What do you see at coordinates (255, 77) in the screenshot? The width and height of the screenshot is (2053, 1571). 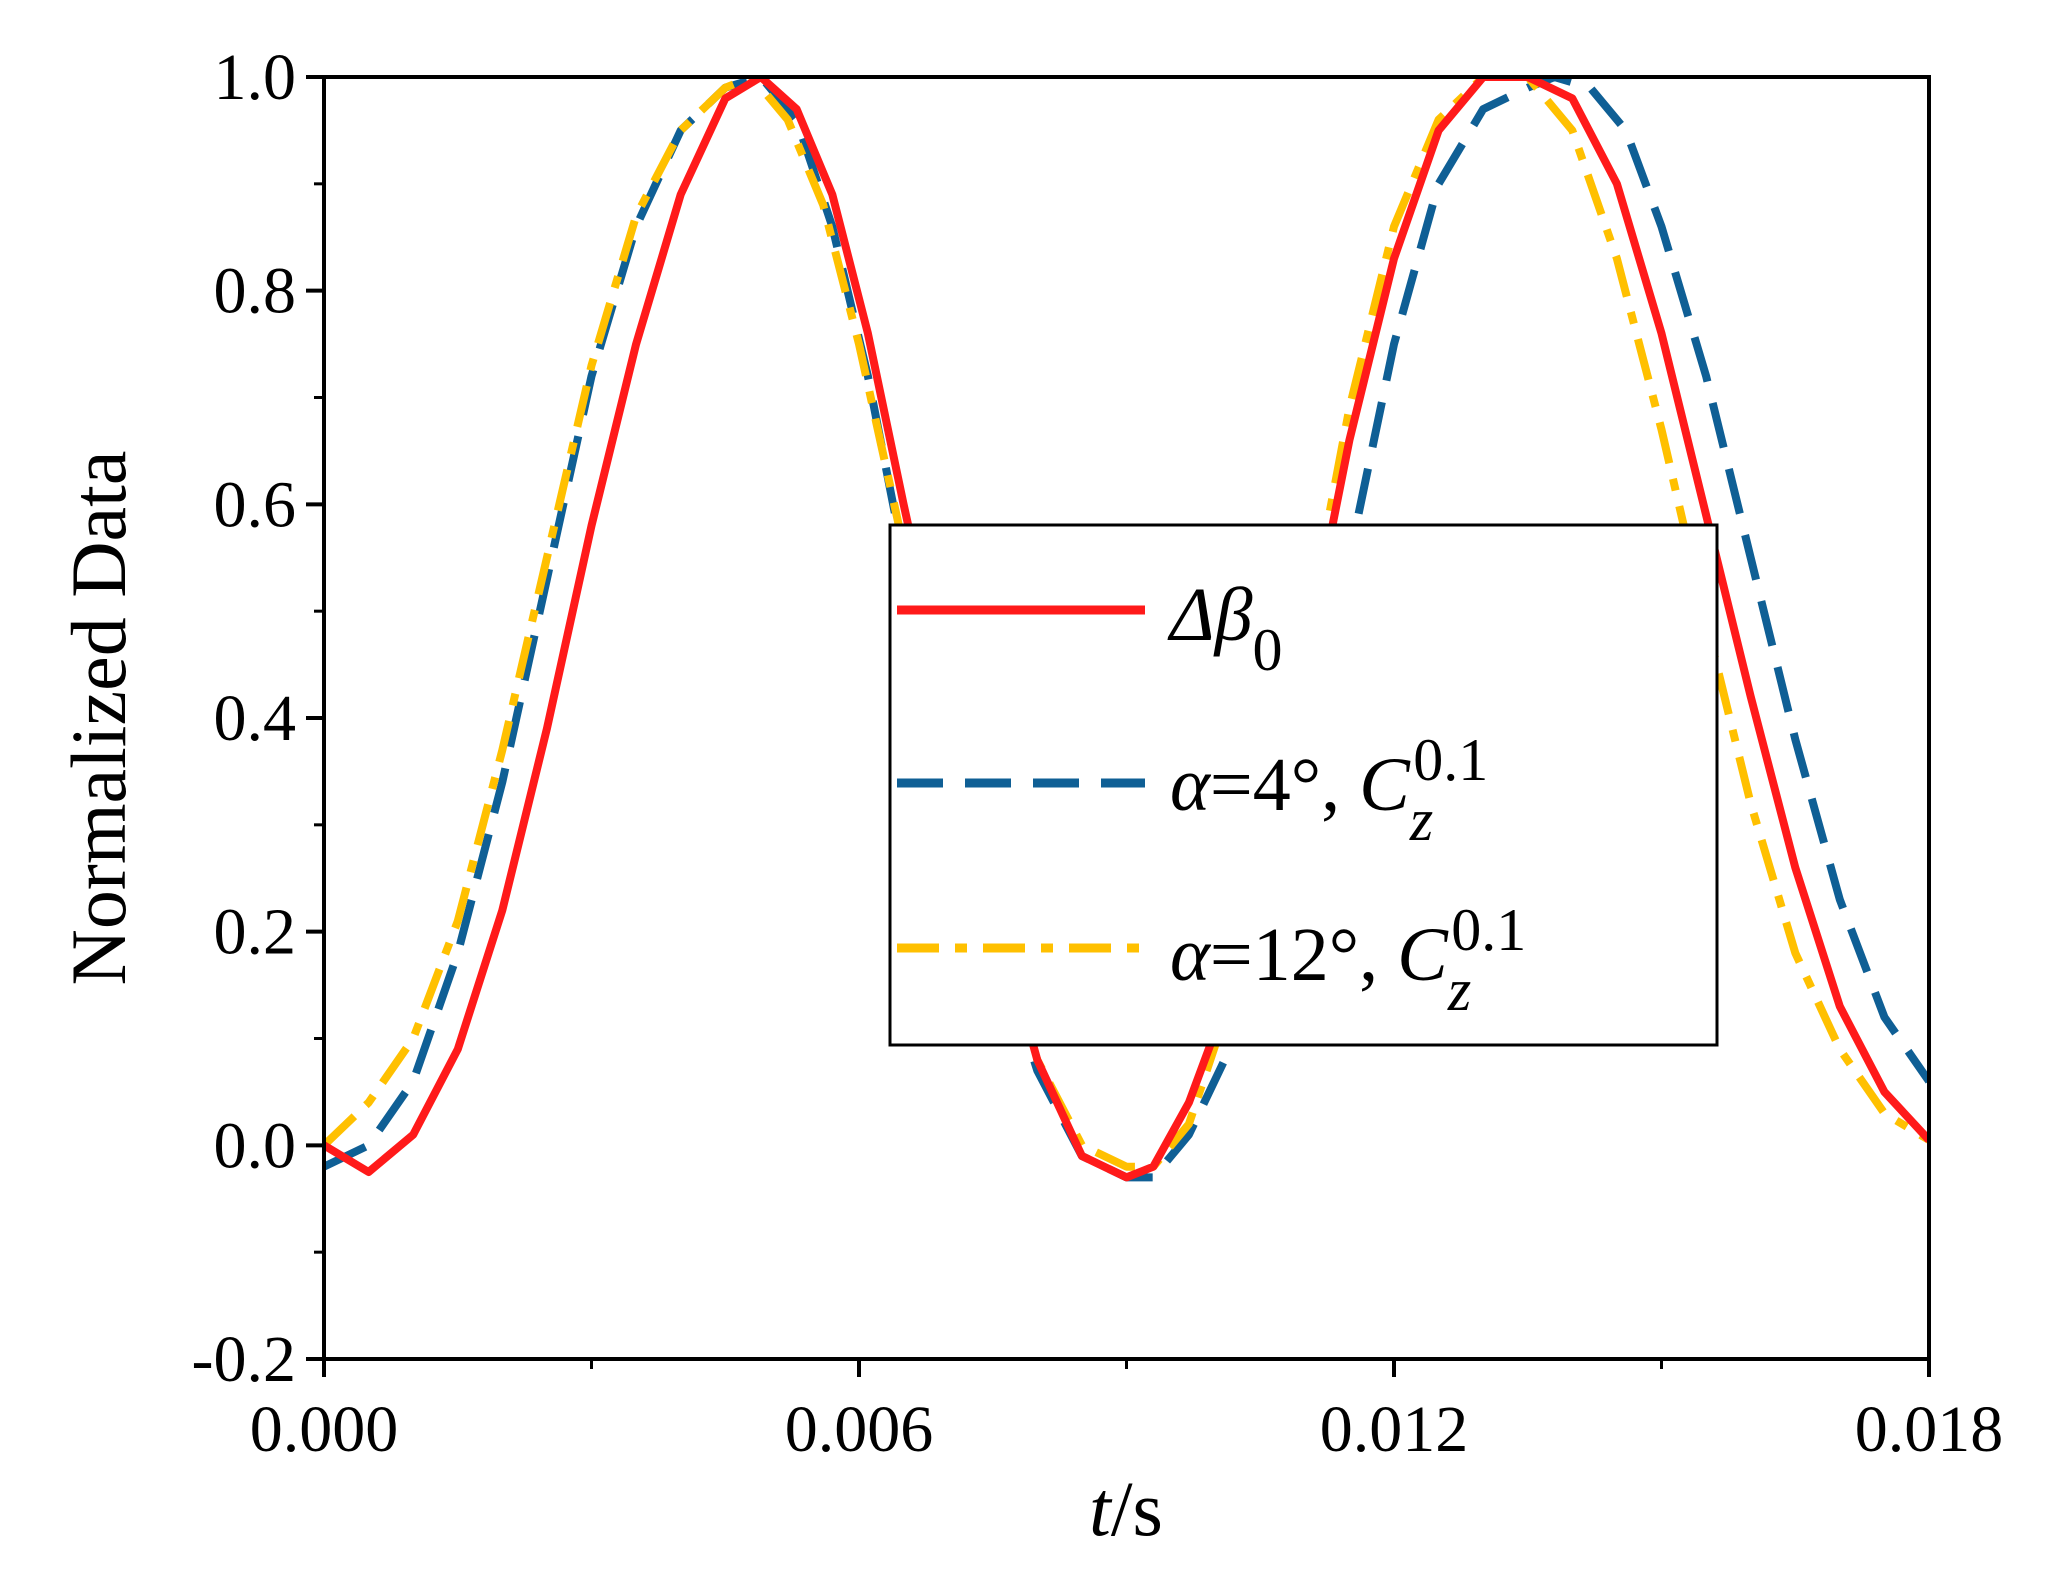 I see `y-tick-label: 1.0` at bounding box center [255, 77].